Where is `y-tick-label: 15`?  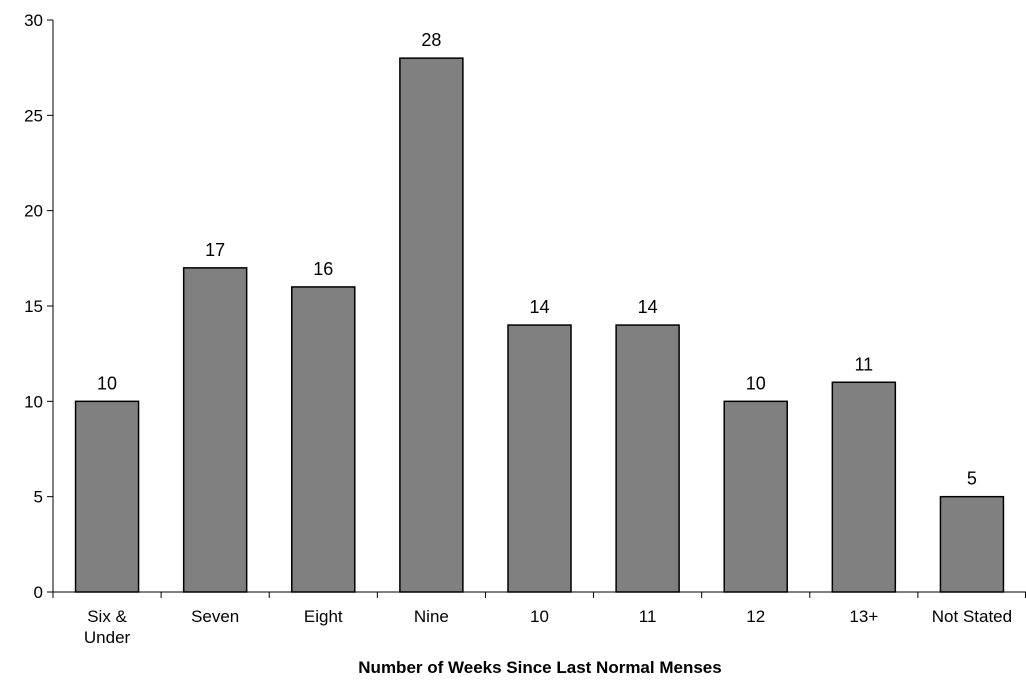 y-tick-label: 15 is located at coordinates (33, 306).